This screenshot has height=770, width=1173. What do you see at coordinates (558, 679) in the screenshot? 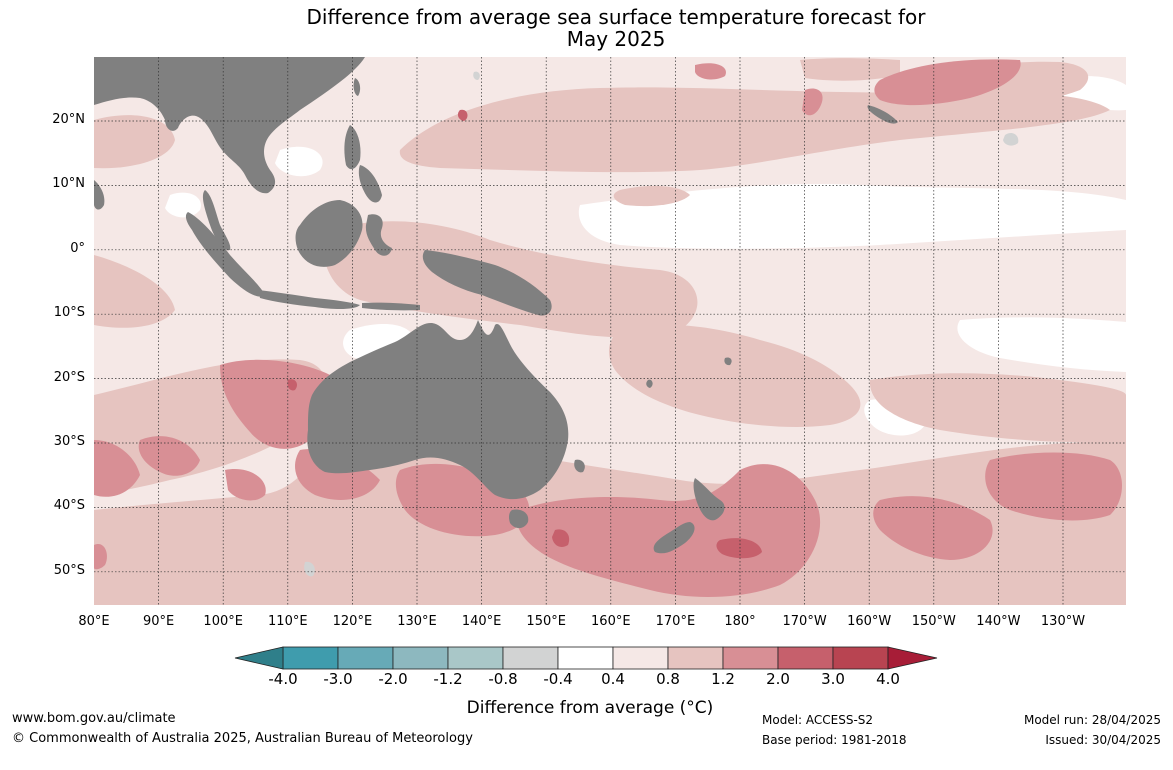
I see `colorbar-tick-label: -0.4` at bounding box center [558, 679].